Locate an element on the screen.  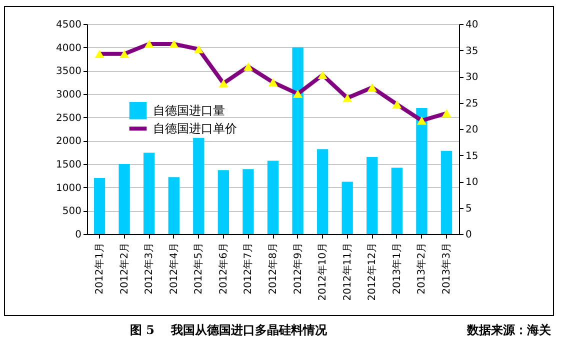
x-tick-label: 2012年1月 is located at coordinates (100, 268).